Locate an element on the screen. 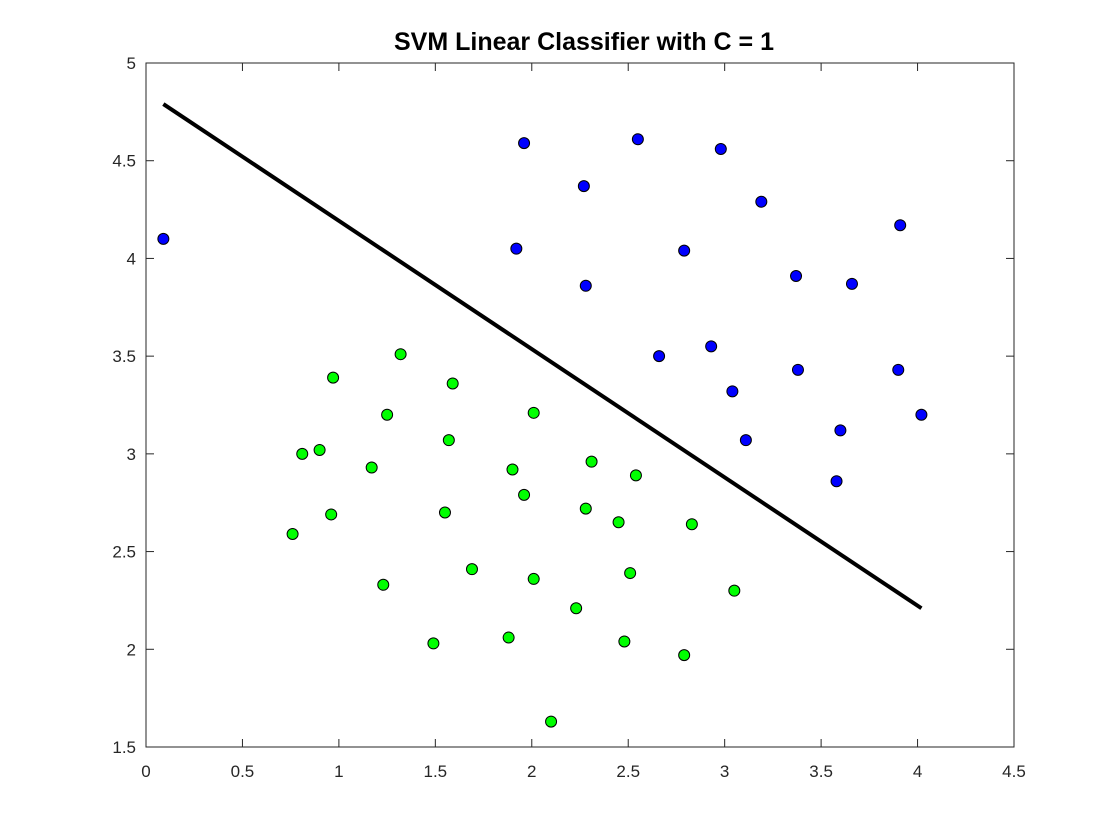  y-tick-label: 5 is located at coordinates (131, 63).